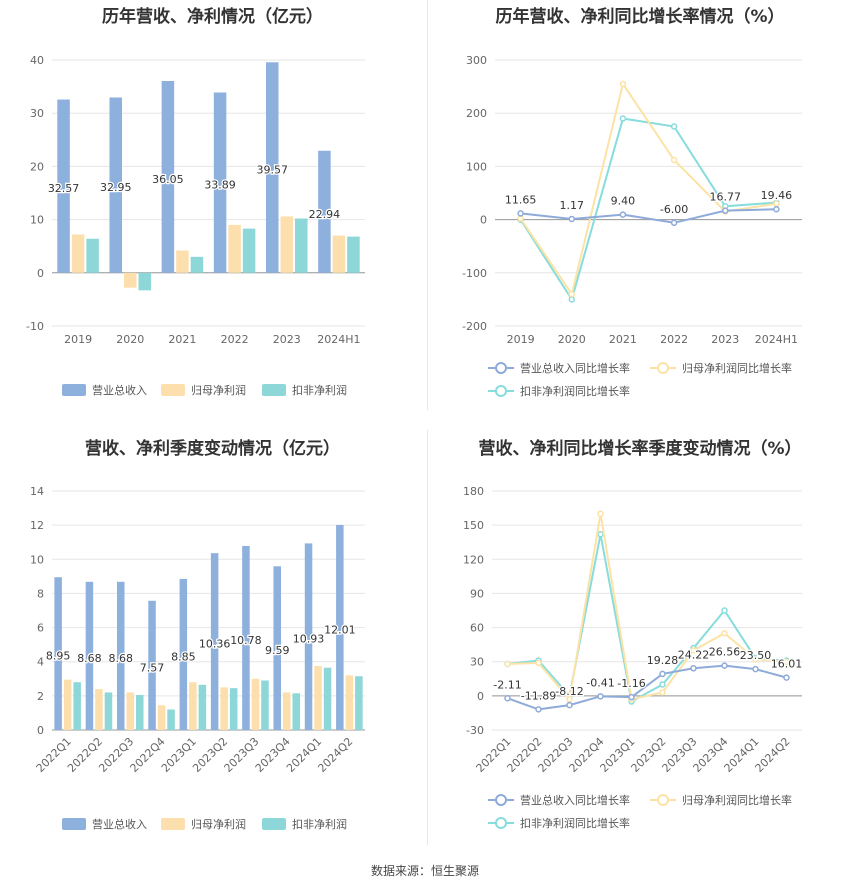 The image size is (850, 891). Describe the element at coordinates (475, 730) in the screenshot. I see `y-tick-label: -30` at that location.